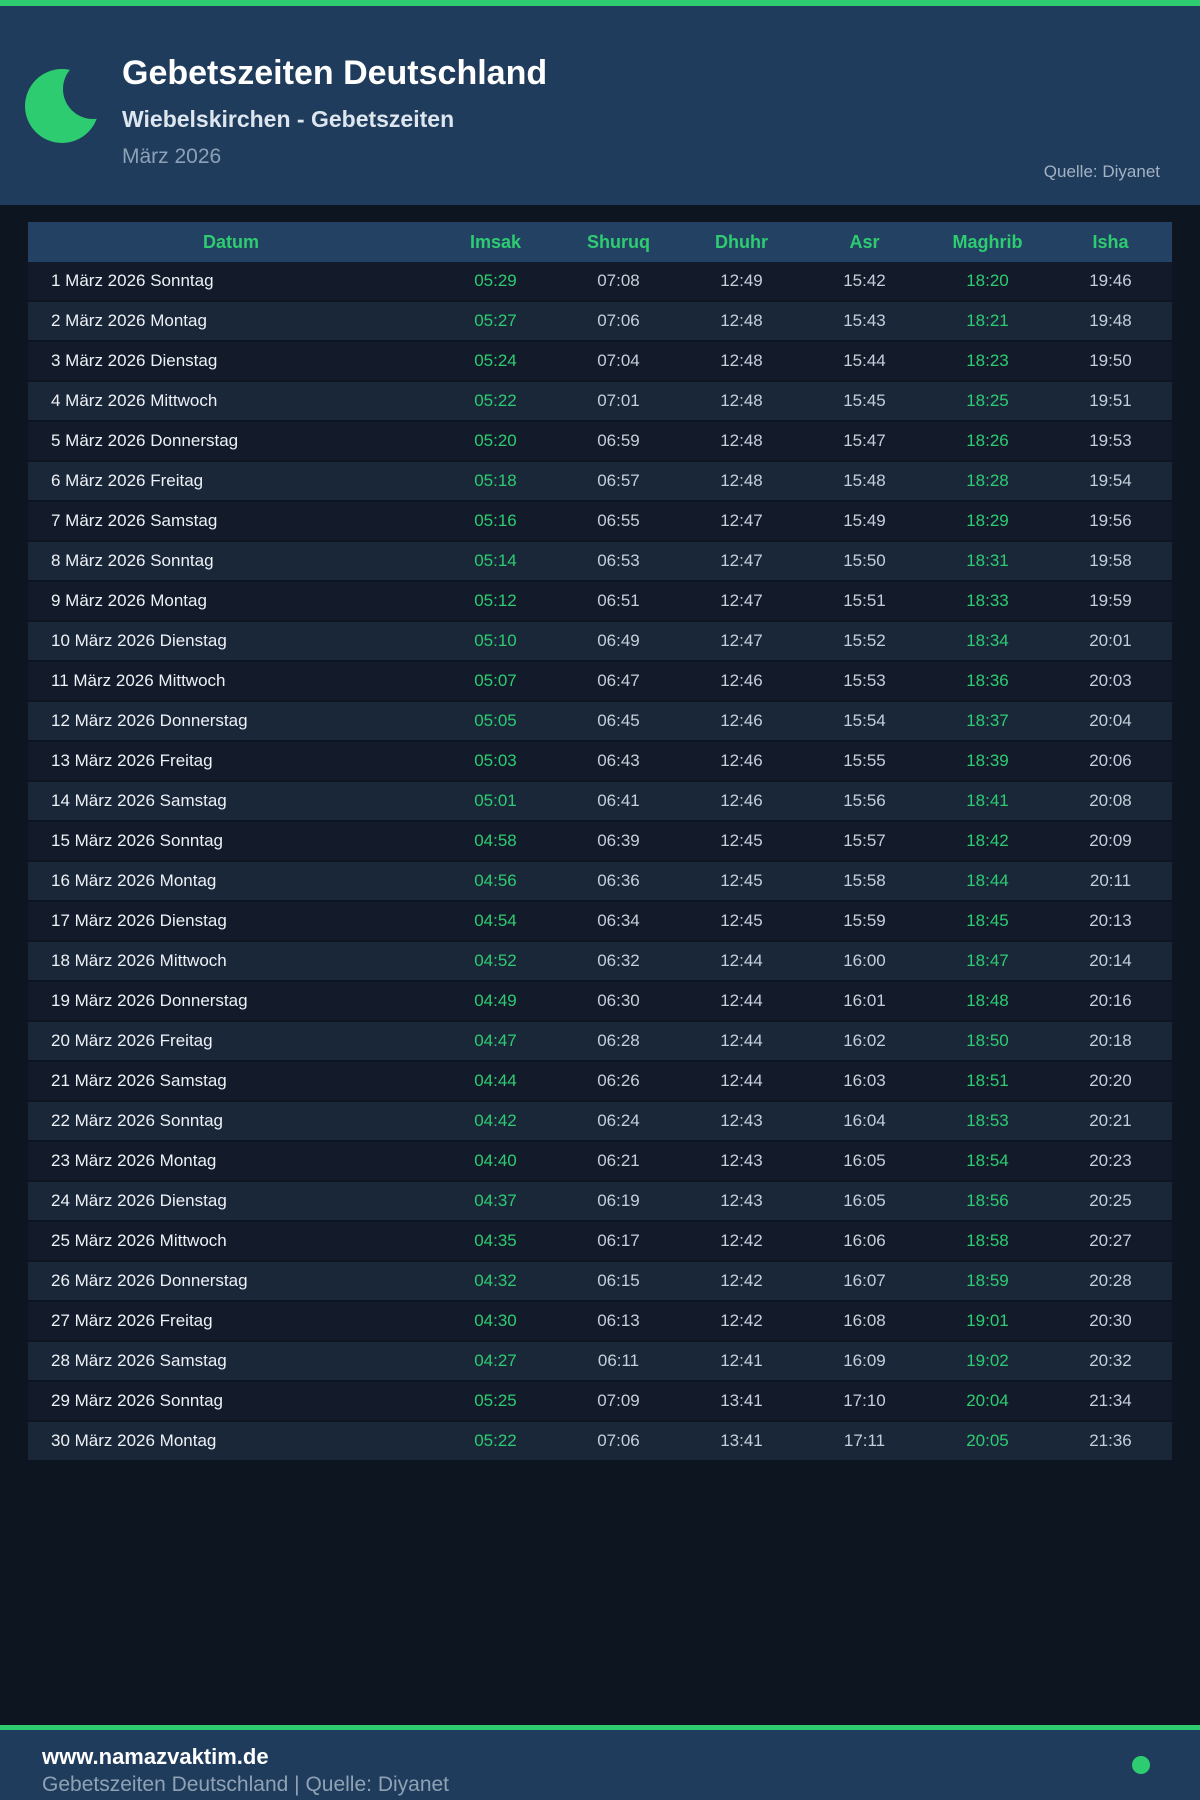  I want to click on date-cell: 19 März 2026 Donnerstag, so click(231, 1001).